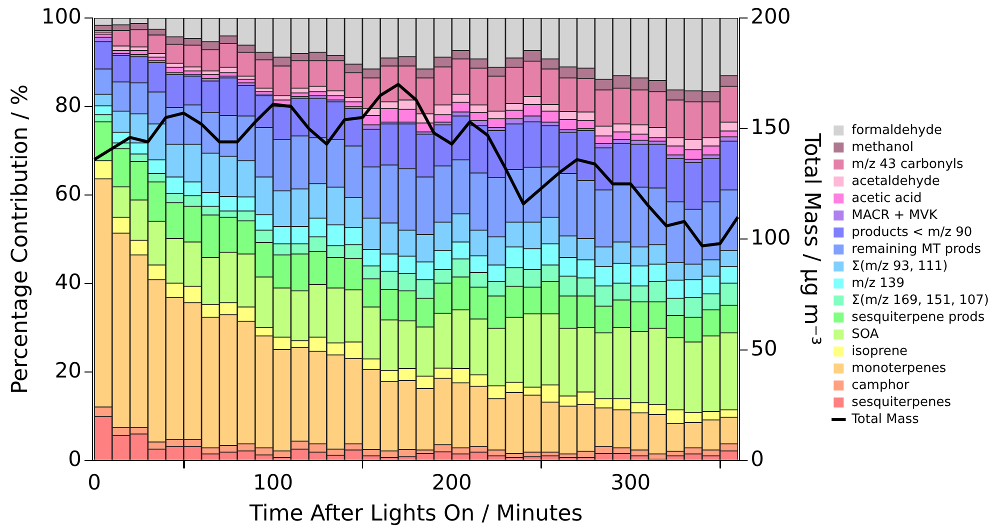  Describe the element at coordinates (881, 385) in the screenshot. I see `legend-label: camphor` at that location.